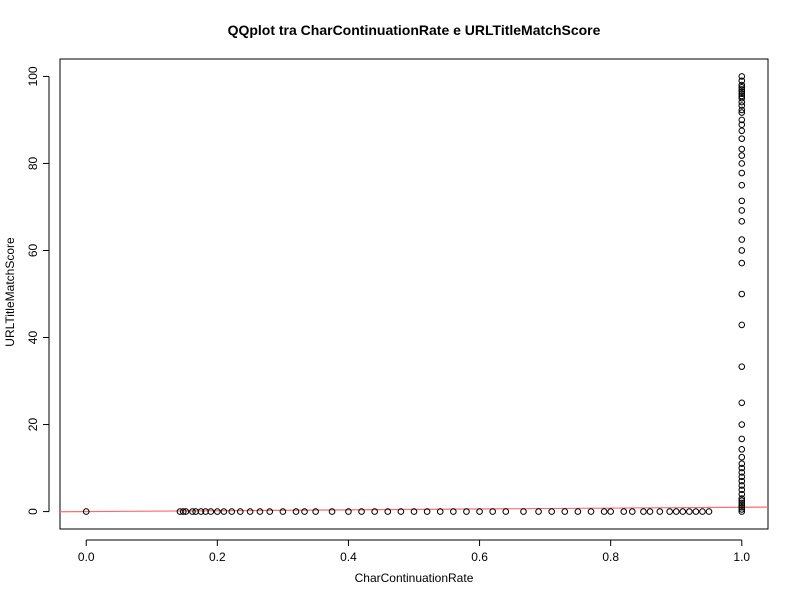 This screenshot has height=600, width=800. I want to click on reference-line, so click(414, 509).